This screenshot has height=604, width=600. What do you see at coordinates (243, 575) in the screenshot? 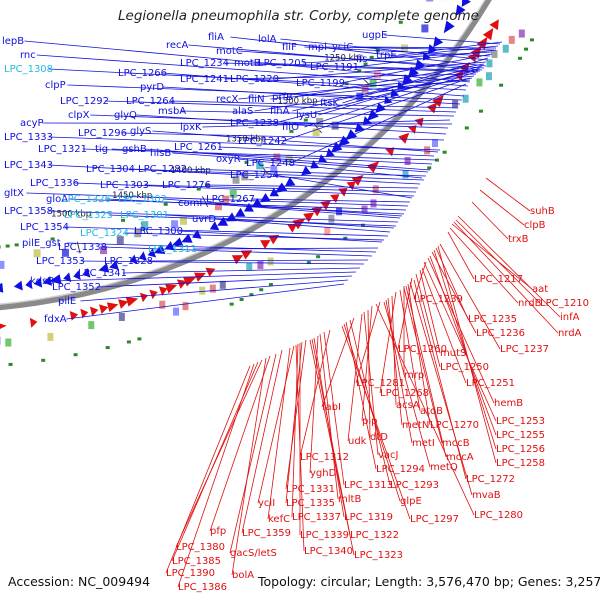
I see `gene-label: bolA` at bounding box center [243, 575].